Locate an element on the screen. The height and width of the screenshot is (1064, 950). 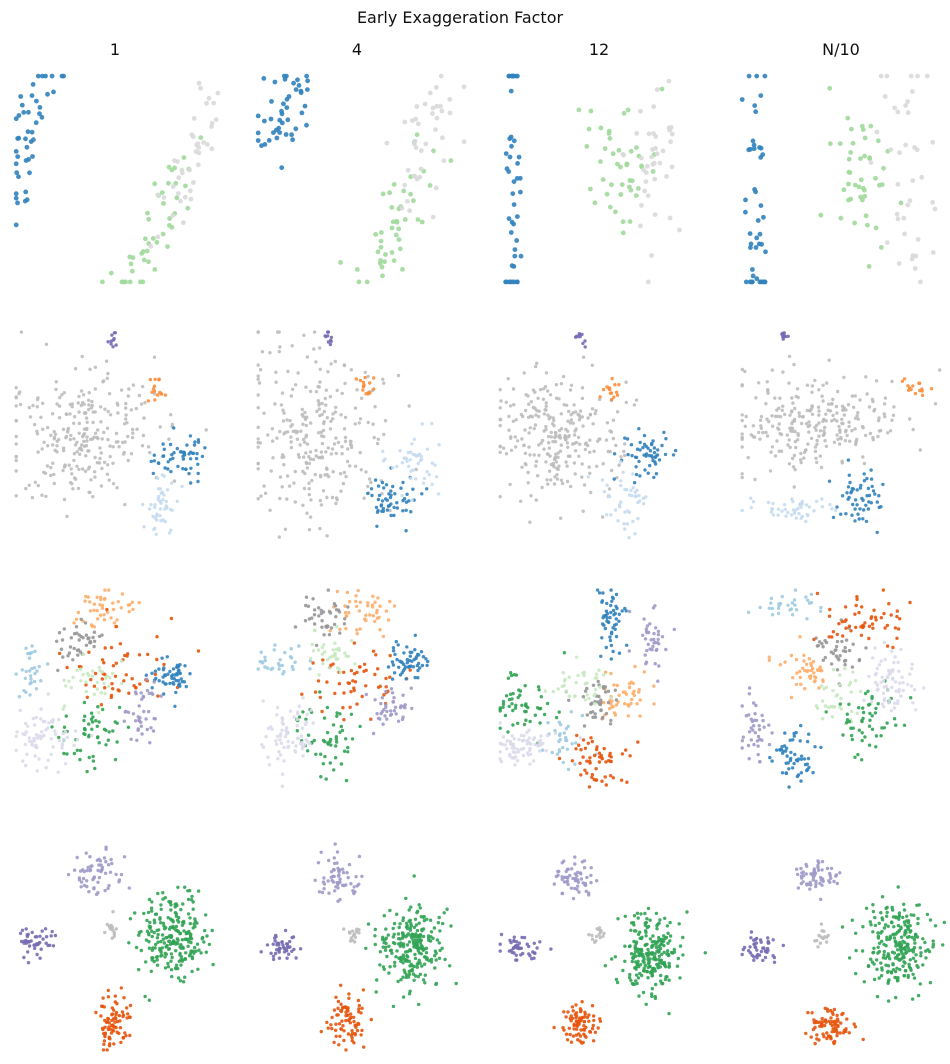
cluster-green is located at coordinates (532, 698).